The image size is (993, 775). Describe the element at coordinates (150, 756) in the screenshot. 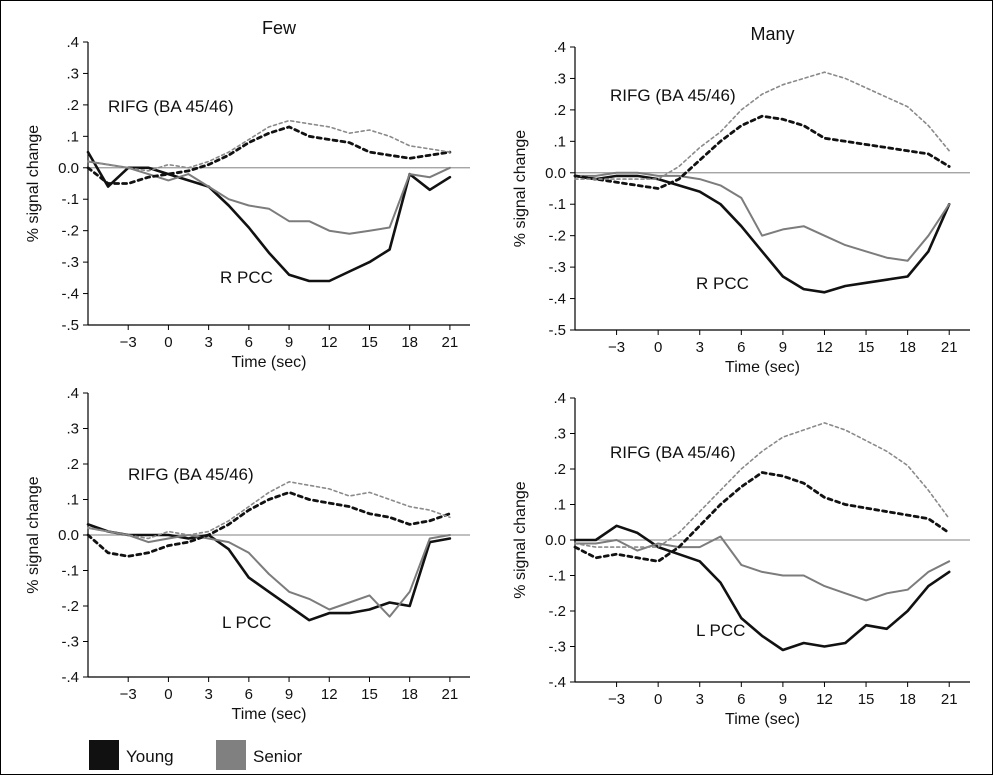

I see `legend-label-young: Young` at that location.